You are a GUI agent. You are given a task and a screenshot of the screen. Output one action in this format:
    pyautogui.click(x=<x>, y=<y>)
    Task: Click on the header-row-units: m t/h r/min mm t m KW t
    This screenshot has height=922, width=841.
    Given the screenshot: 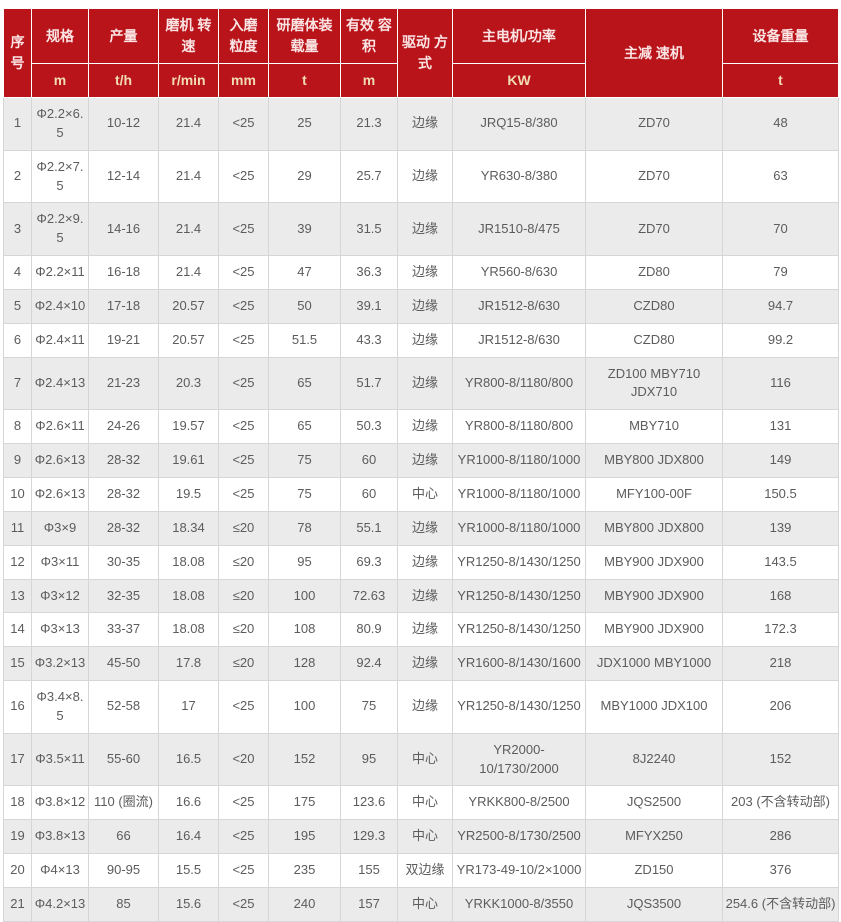 What is the action you would take?
    pyautogui.click(x=421, y=80)
    